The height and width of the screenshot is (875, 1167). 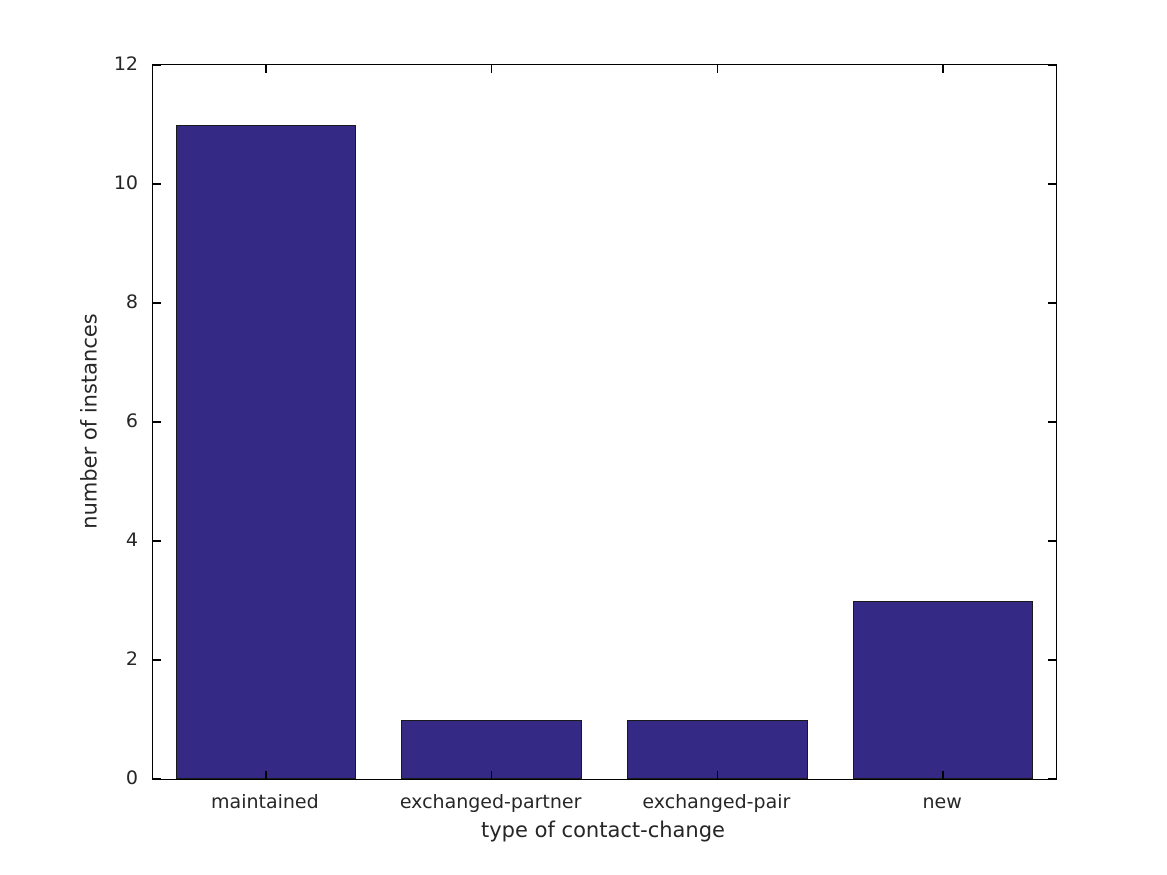 What do you see at coordinates (89, 421) in the screenshot?
I see `y-axis-label: number of instances` at bounding box center [89, 421].